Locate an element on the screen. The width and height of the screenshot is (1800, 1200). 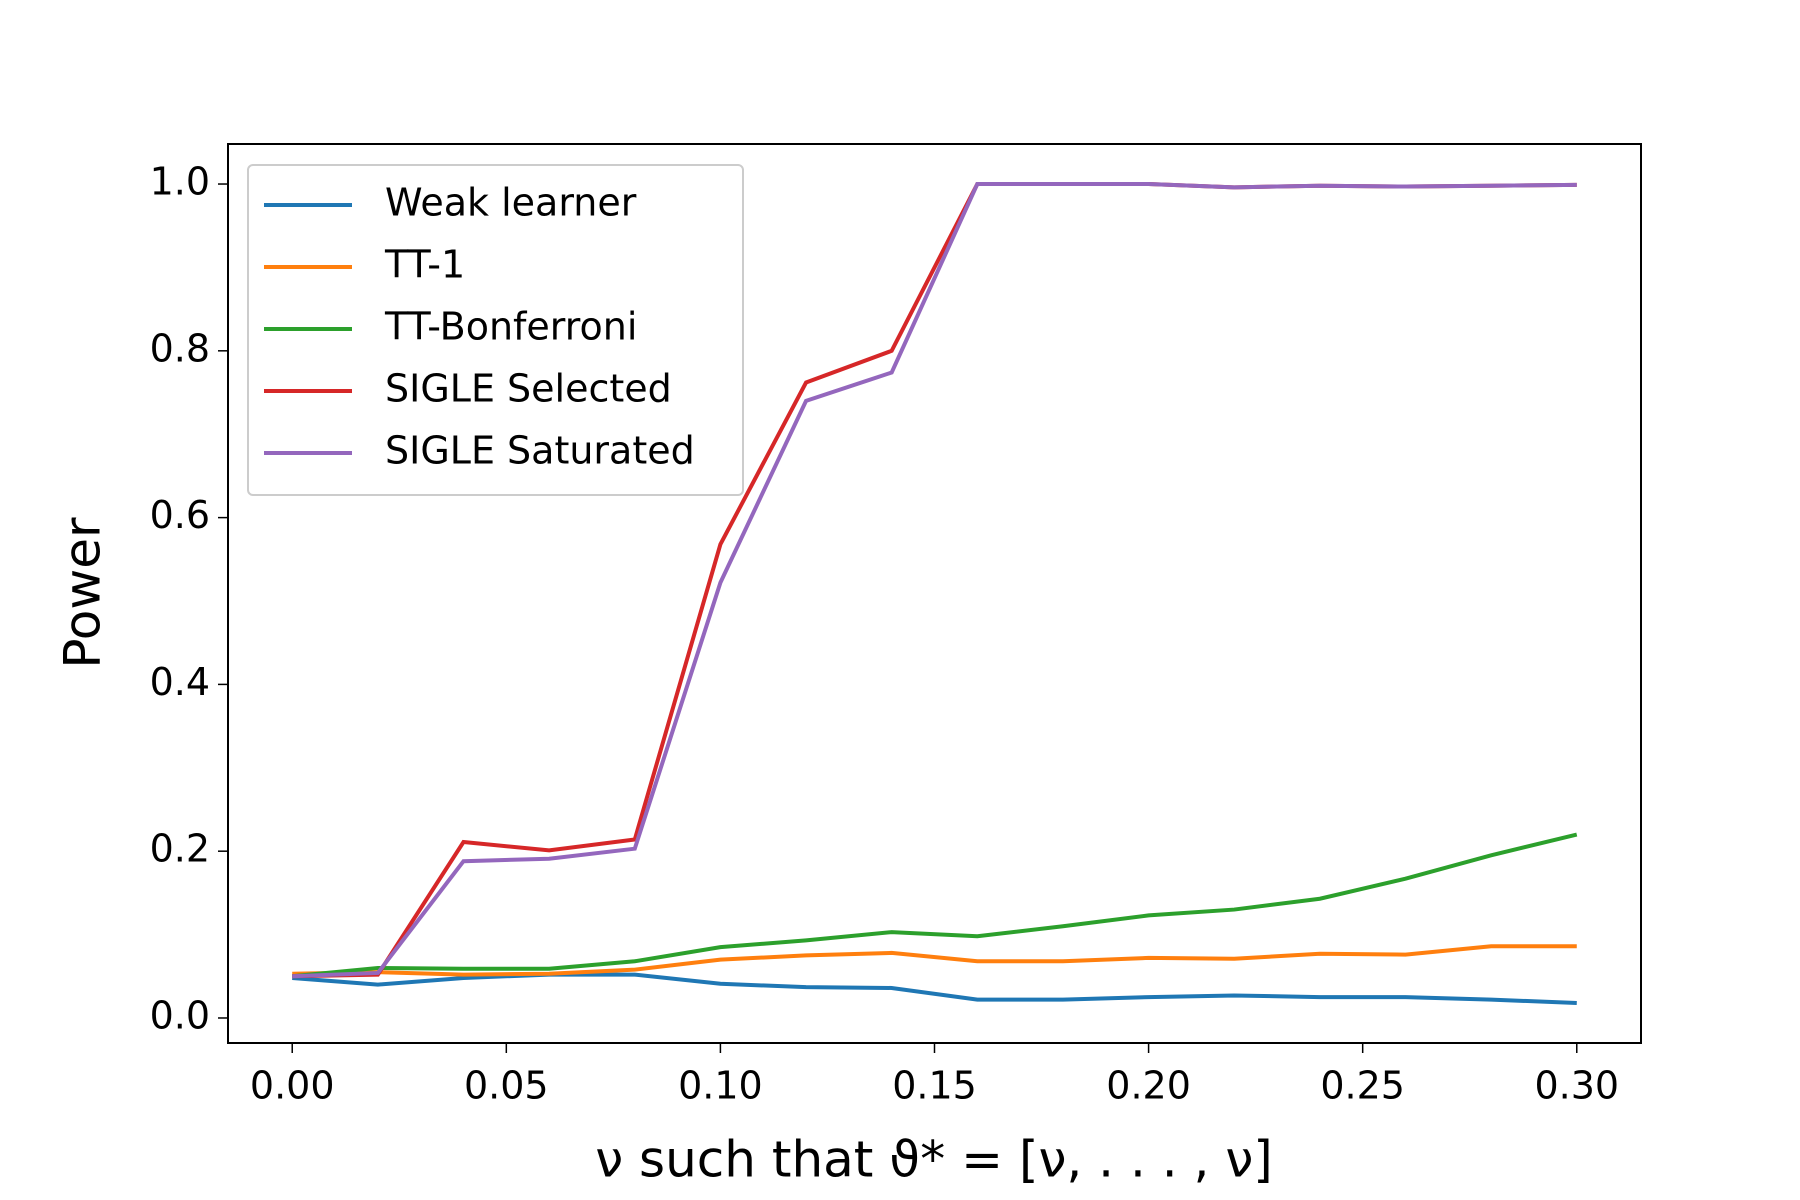
y-axis-label: Power is located at coordinates (83, 593).